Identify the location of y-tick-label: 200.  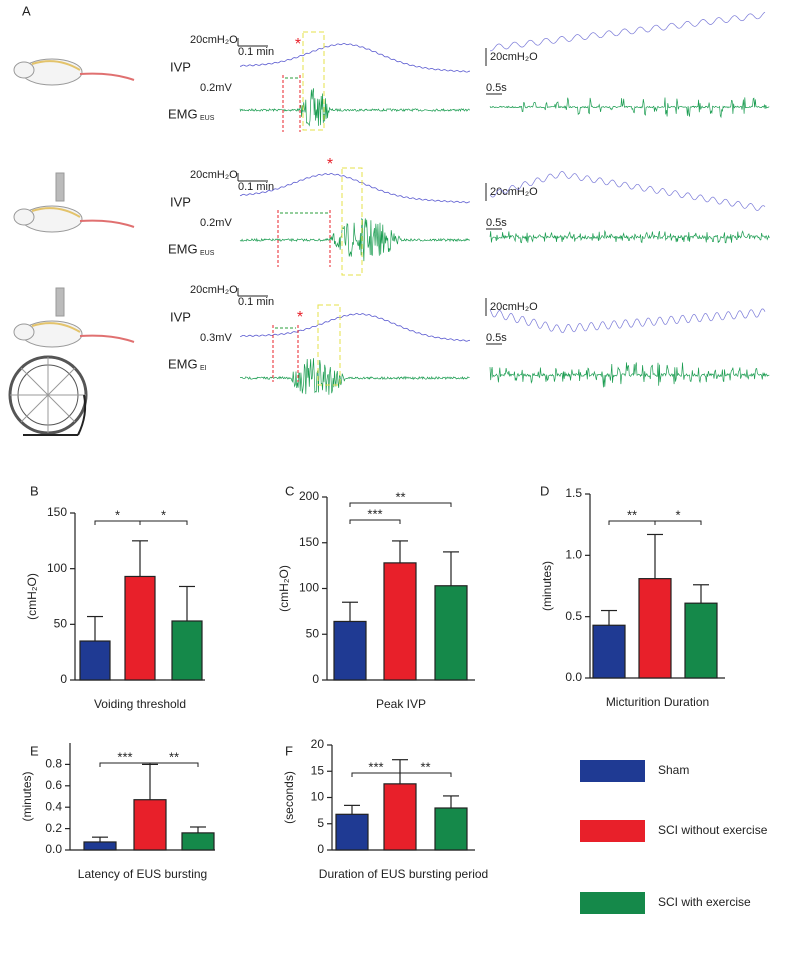
(309, 496).